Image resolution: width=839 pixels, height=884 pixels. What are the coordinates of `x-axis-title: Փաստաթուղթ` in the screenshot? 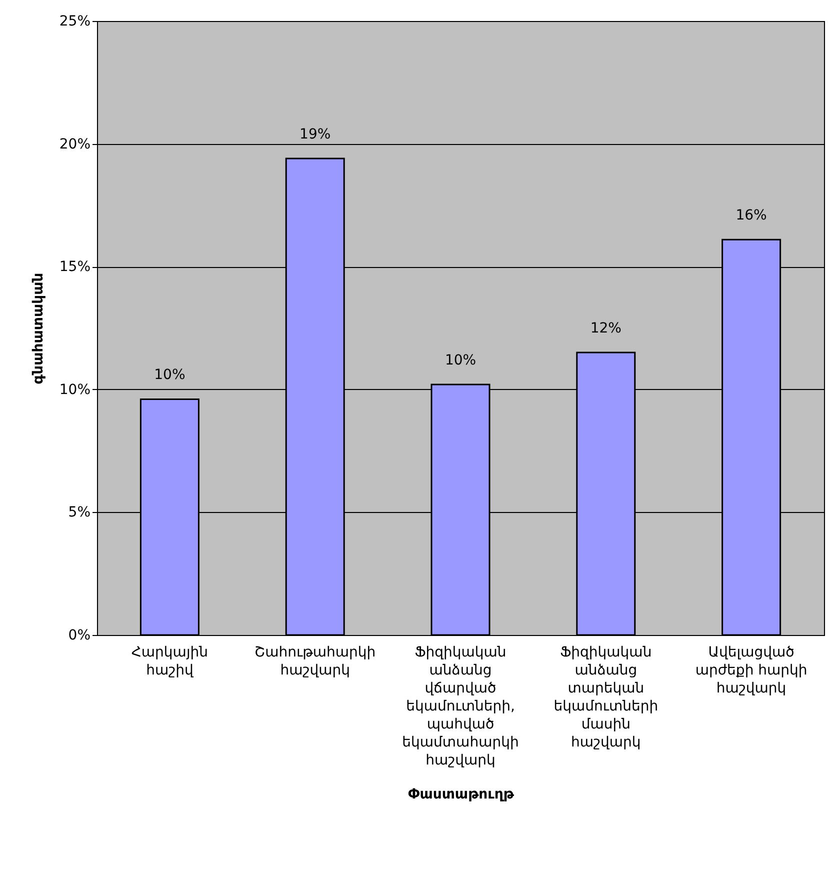 It's located at (461, 794).